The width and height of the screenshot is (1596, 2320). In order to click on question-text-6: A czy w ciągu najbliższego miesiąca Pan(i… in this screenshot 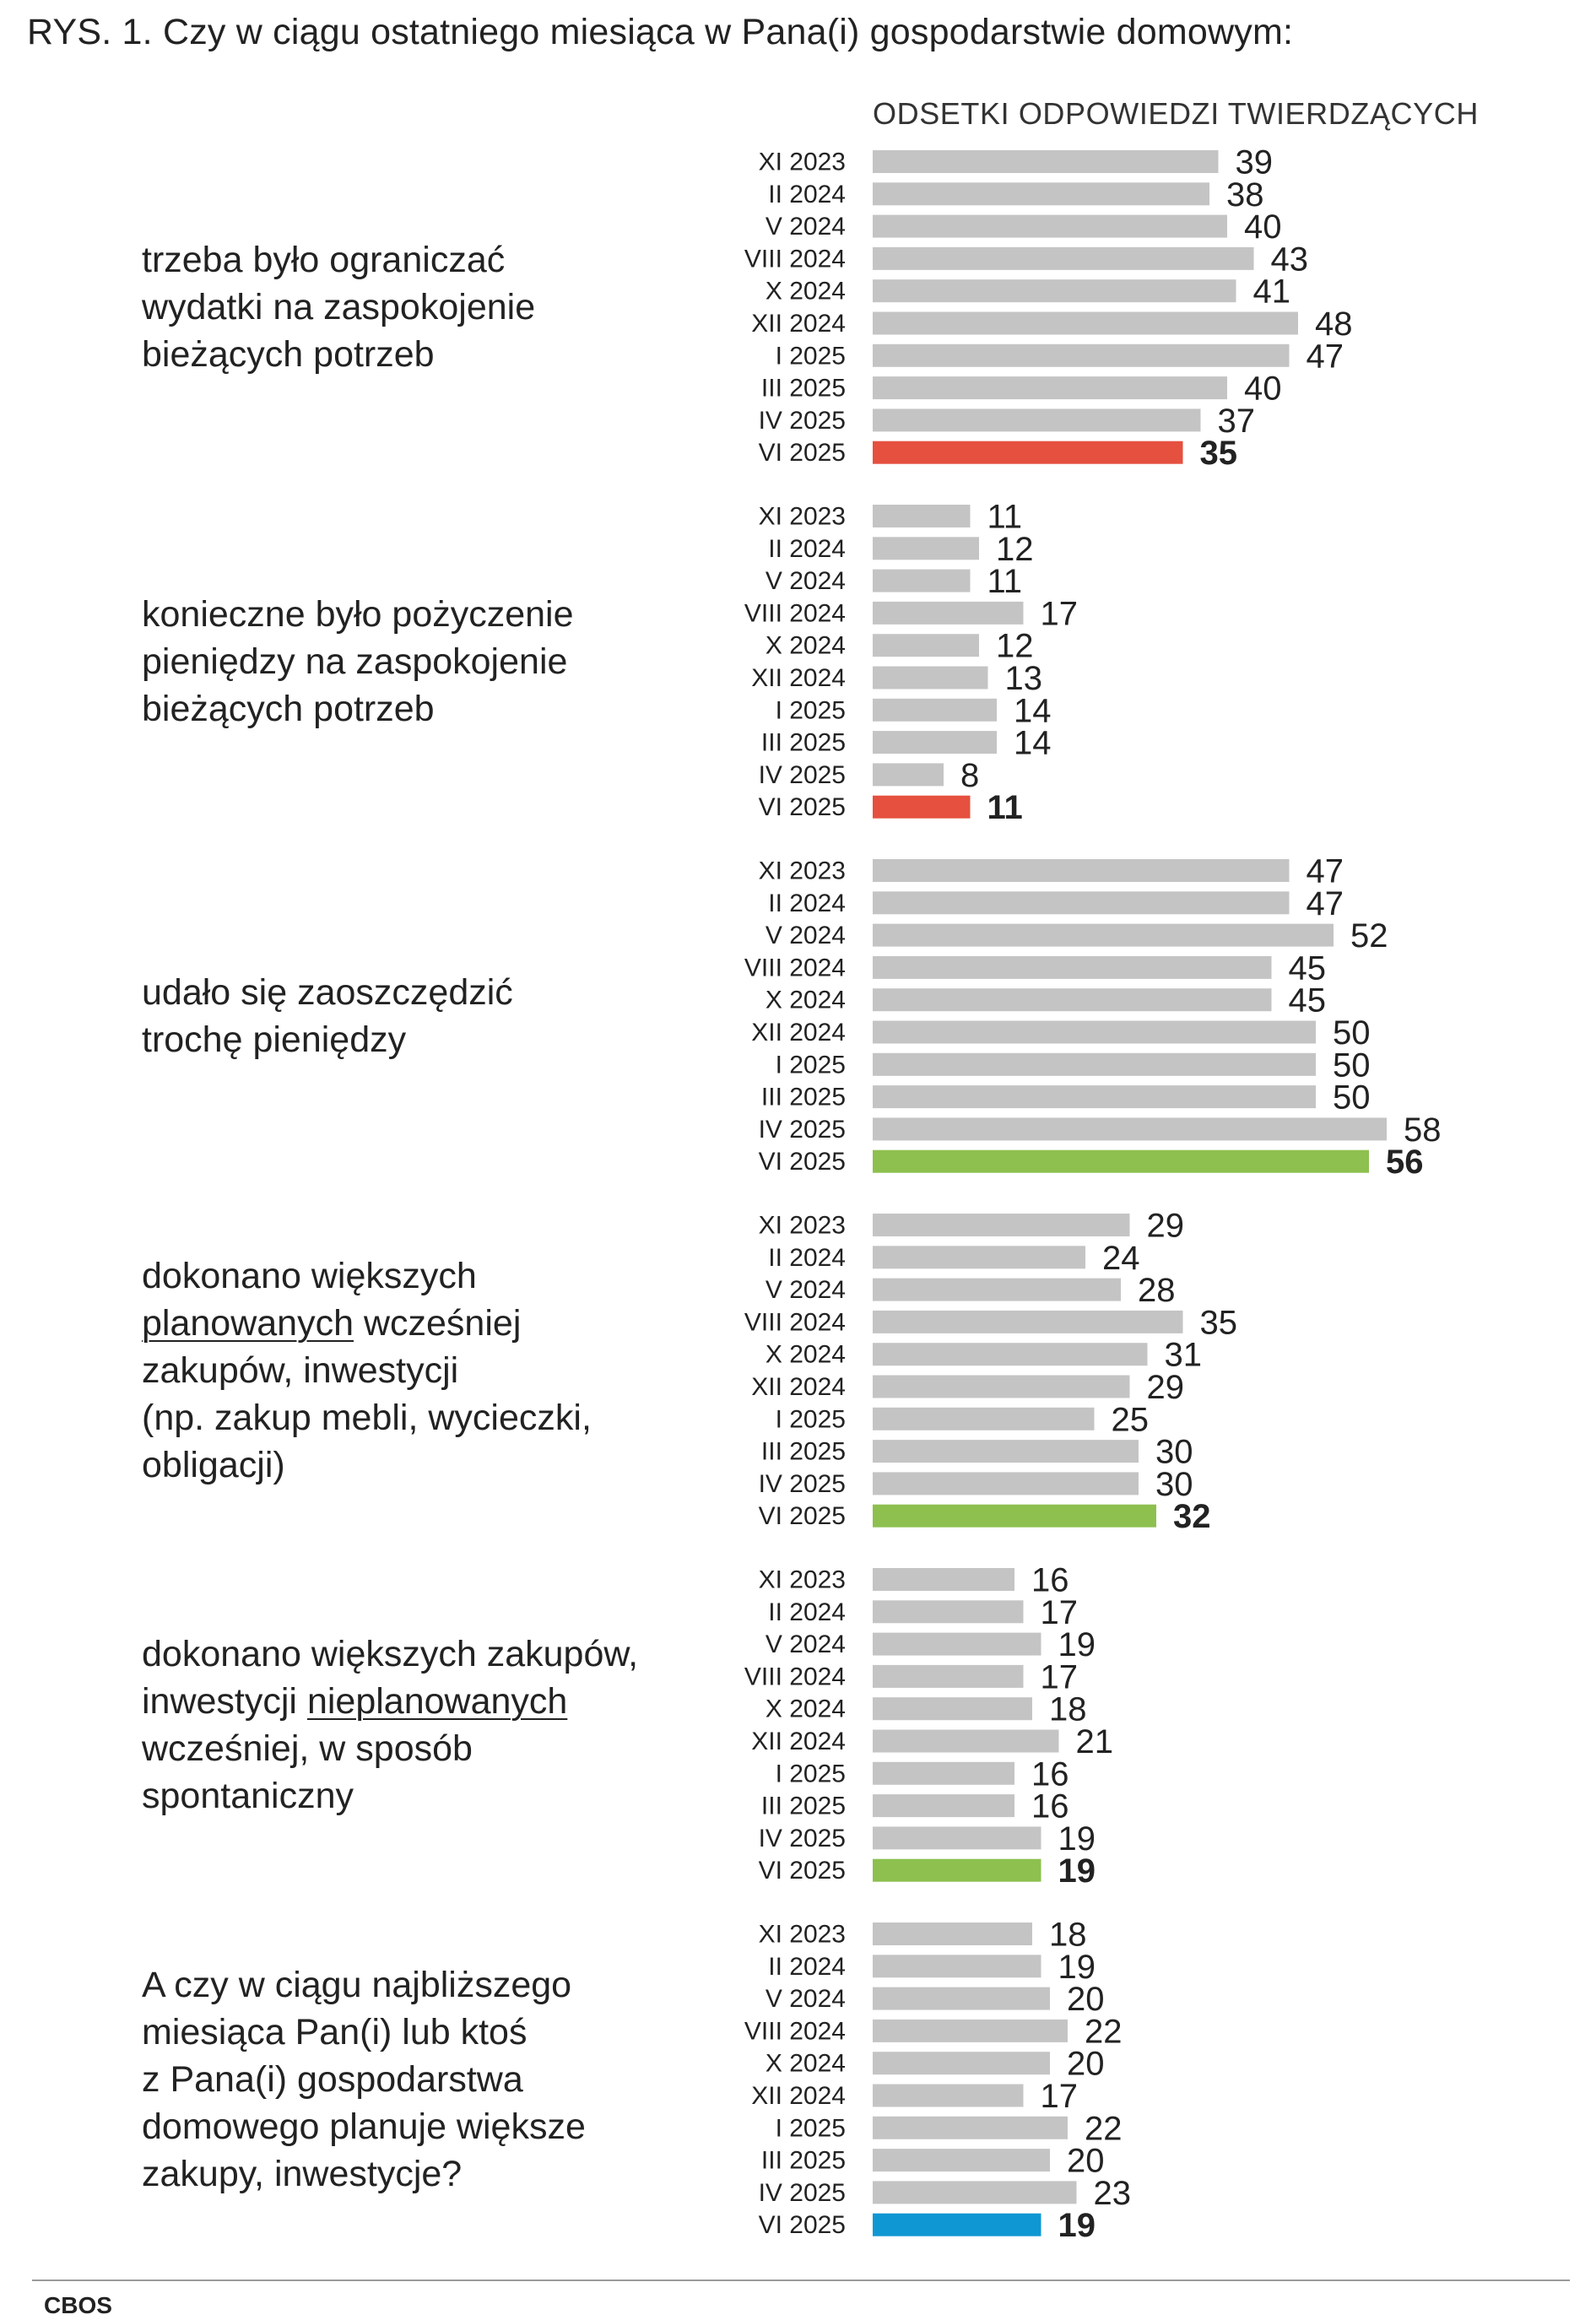, I will do `click(420, 2079)`.